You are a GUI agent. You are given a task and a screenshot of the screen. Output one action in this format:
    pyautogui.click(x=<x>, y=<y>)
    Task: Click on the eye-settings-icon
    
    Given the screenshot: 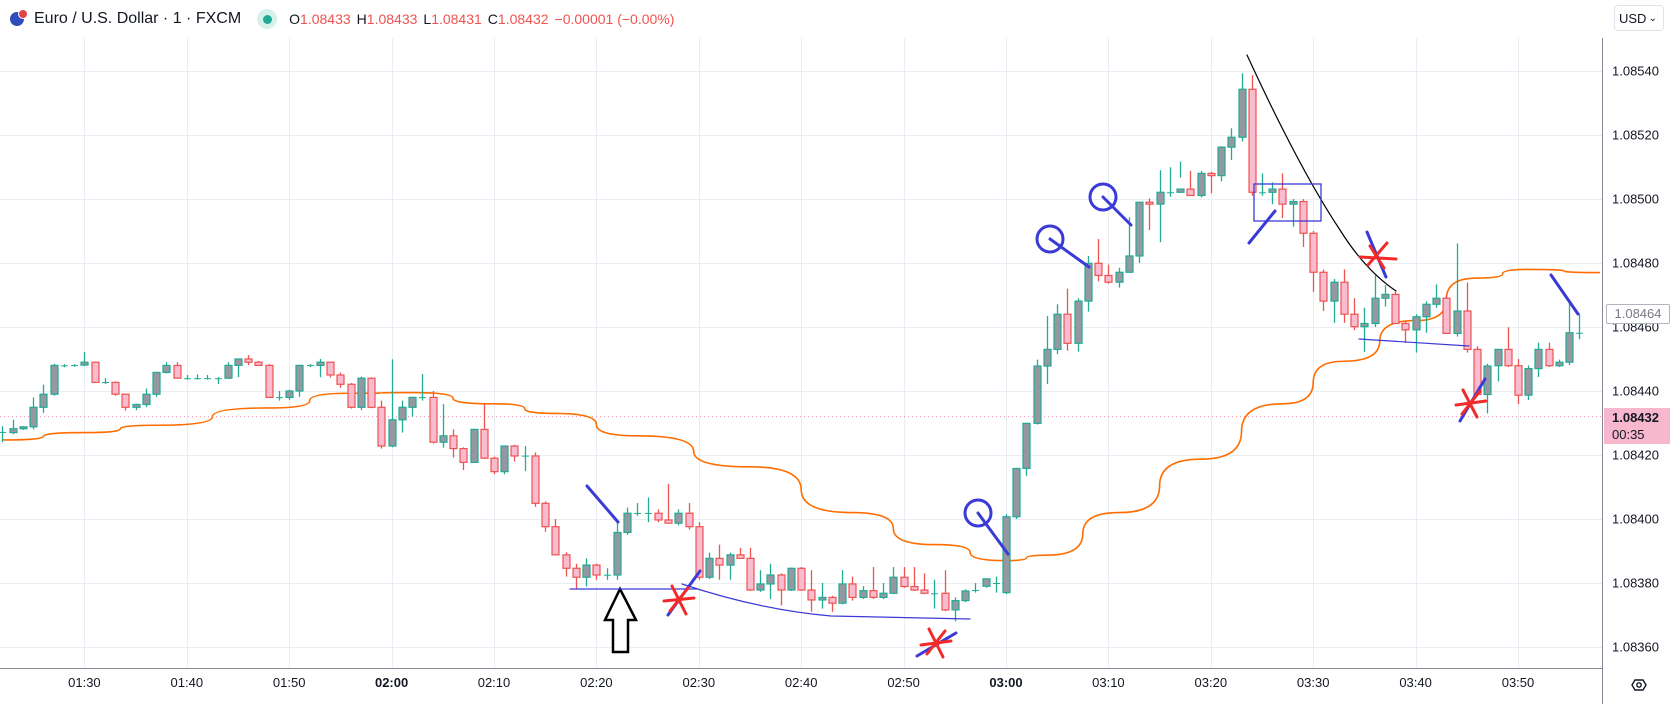 What is the action you would take?
    pyautogui.click(x=1639, y=685)
    